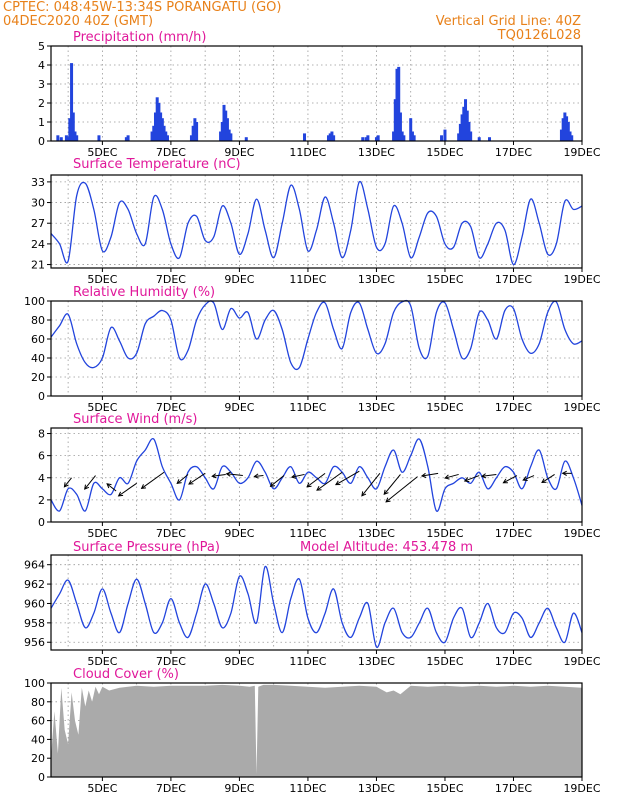 This screenshot has height=800, width=618. What do you see at coordinates (38, 358) in the screenshot?
I see `rh-ytick-label: 40` at bounding box center [38, 358].